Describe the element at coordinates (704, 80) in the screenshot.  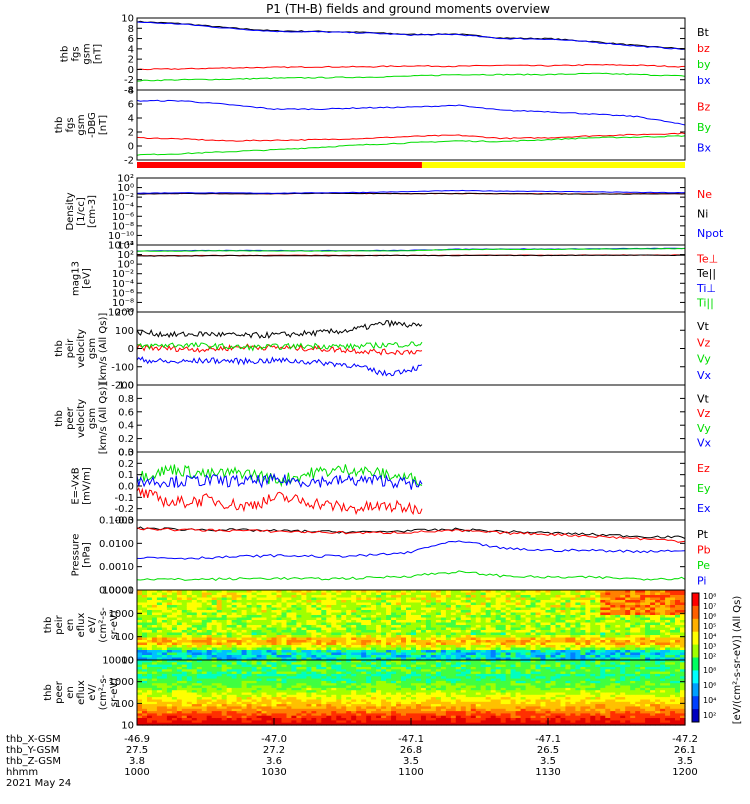
I see `legend-bx: bx` at that location.